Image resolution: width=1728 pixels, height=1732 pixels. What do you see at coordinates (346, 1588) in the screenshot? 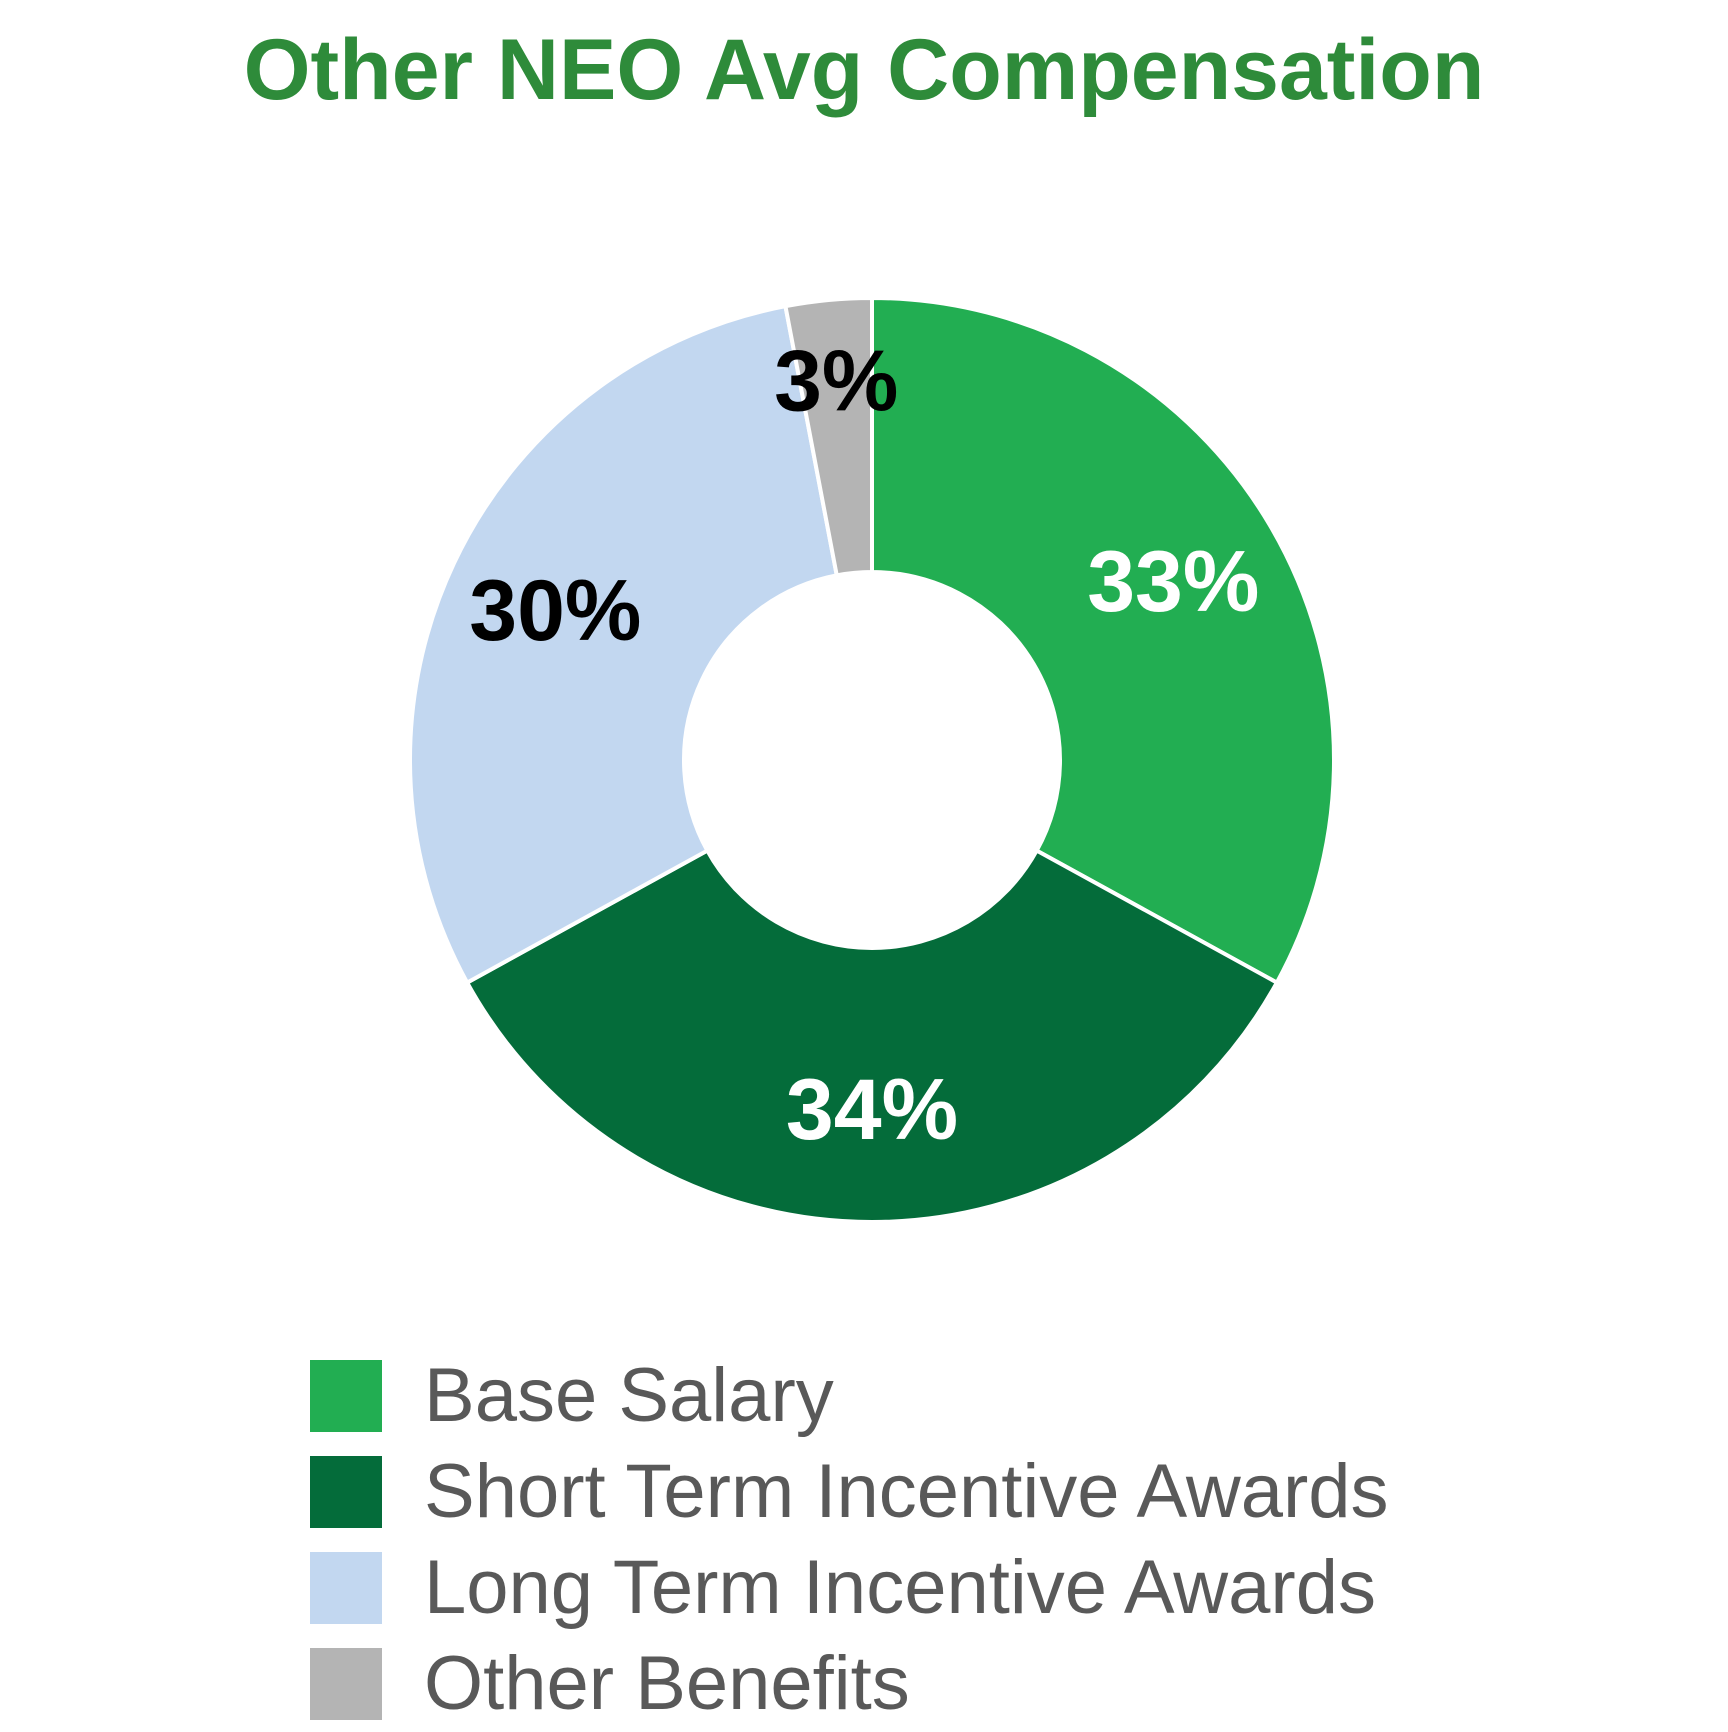
I see `legend-swatch-long-term-incentive-awards` at bounding box center [346, 1588].